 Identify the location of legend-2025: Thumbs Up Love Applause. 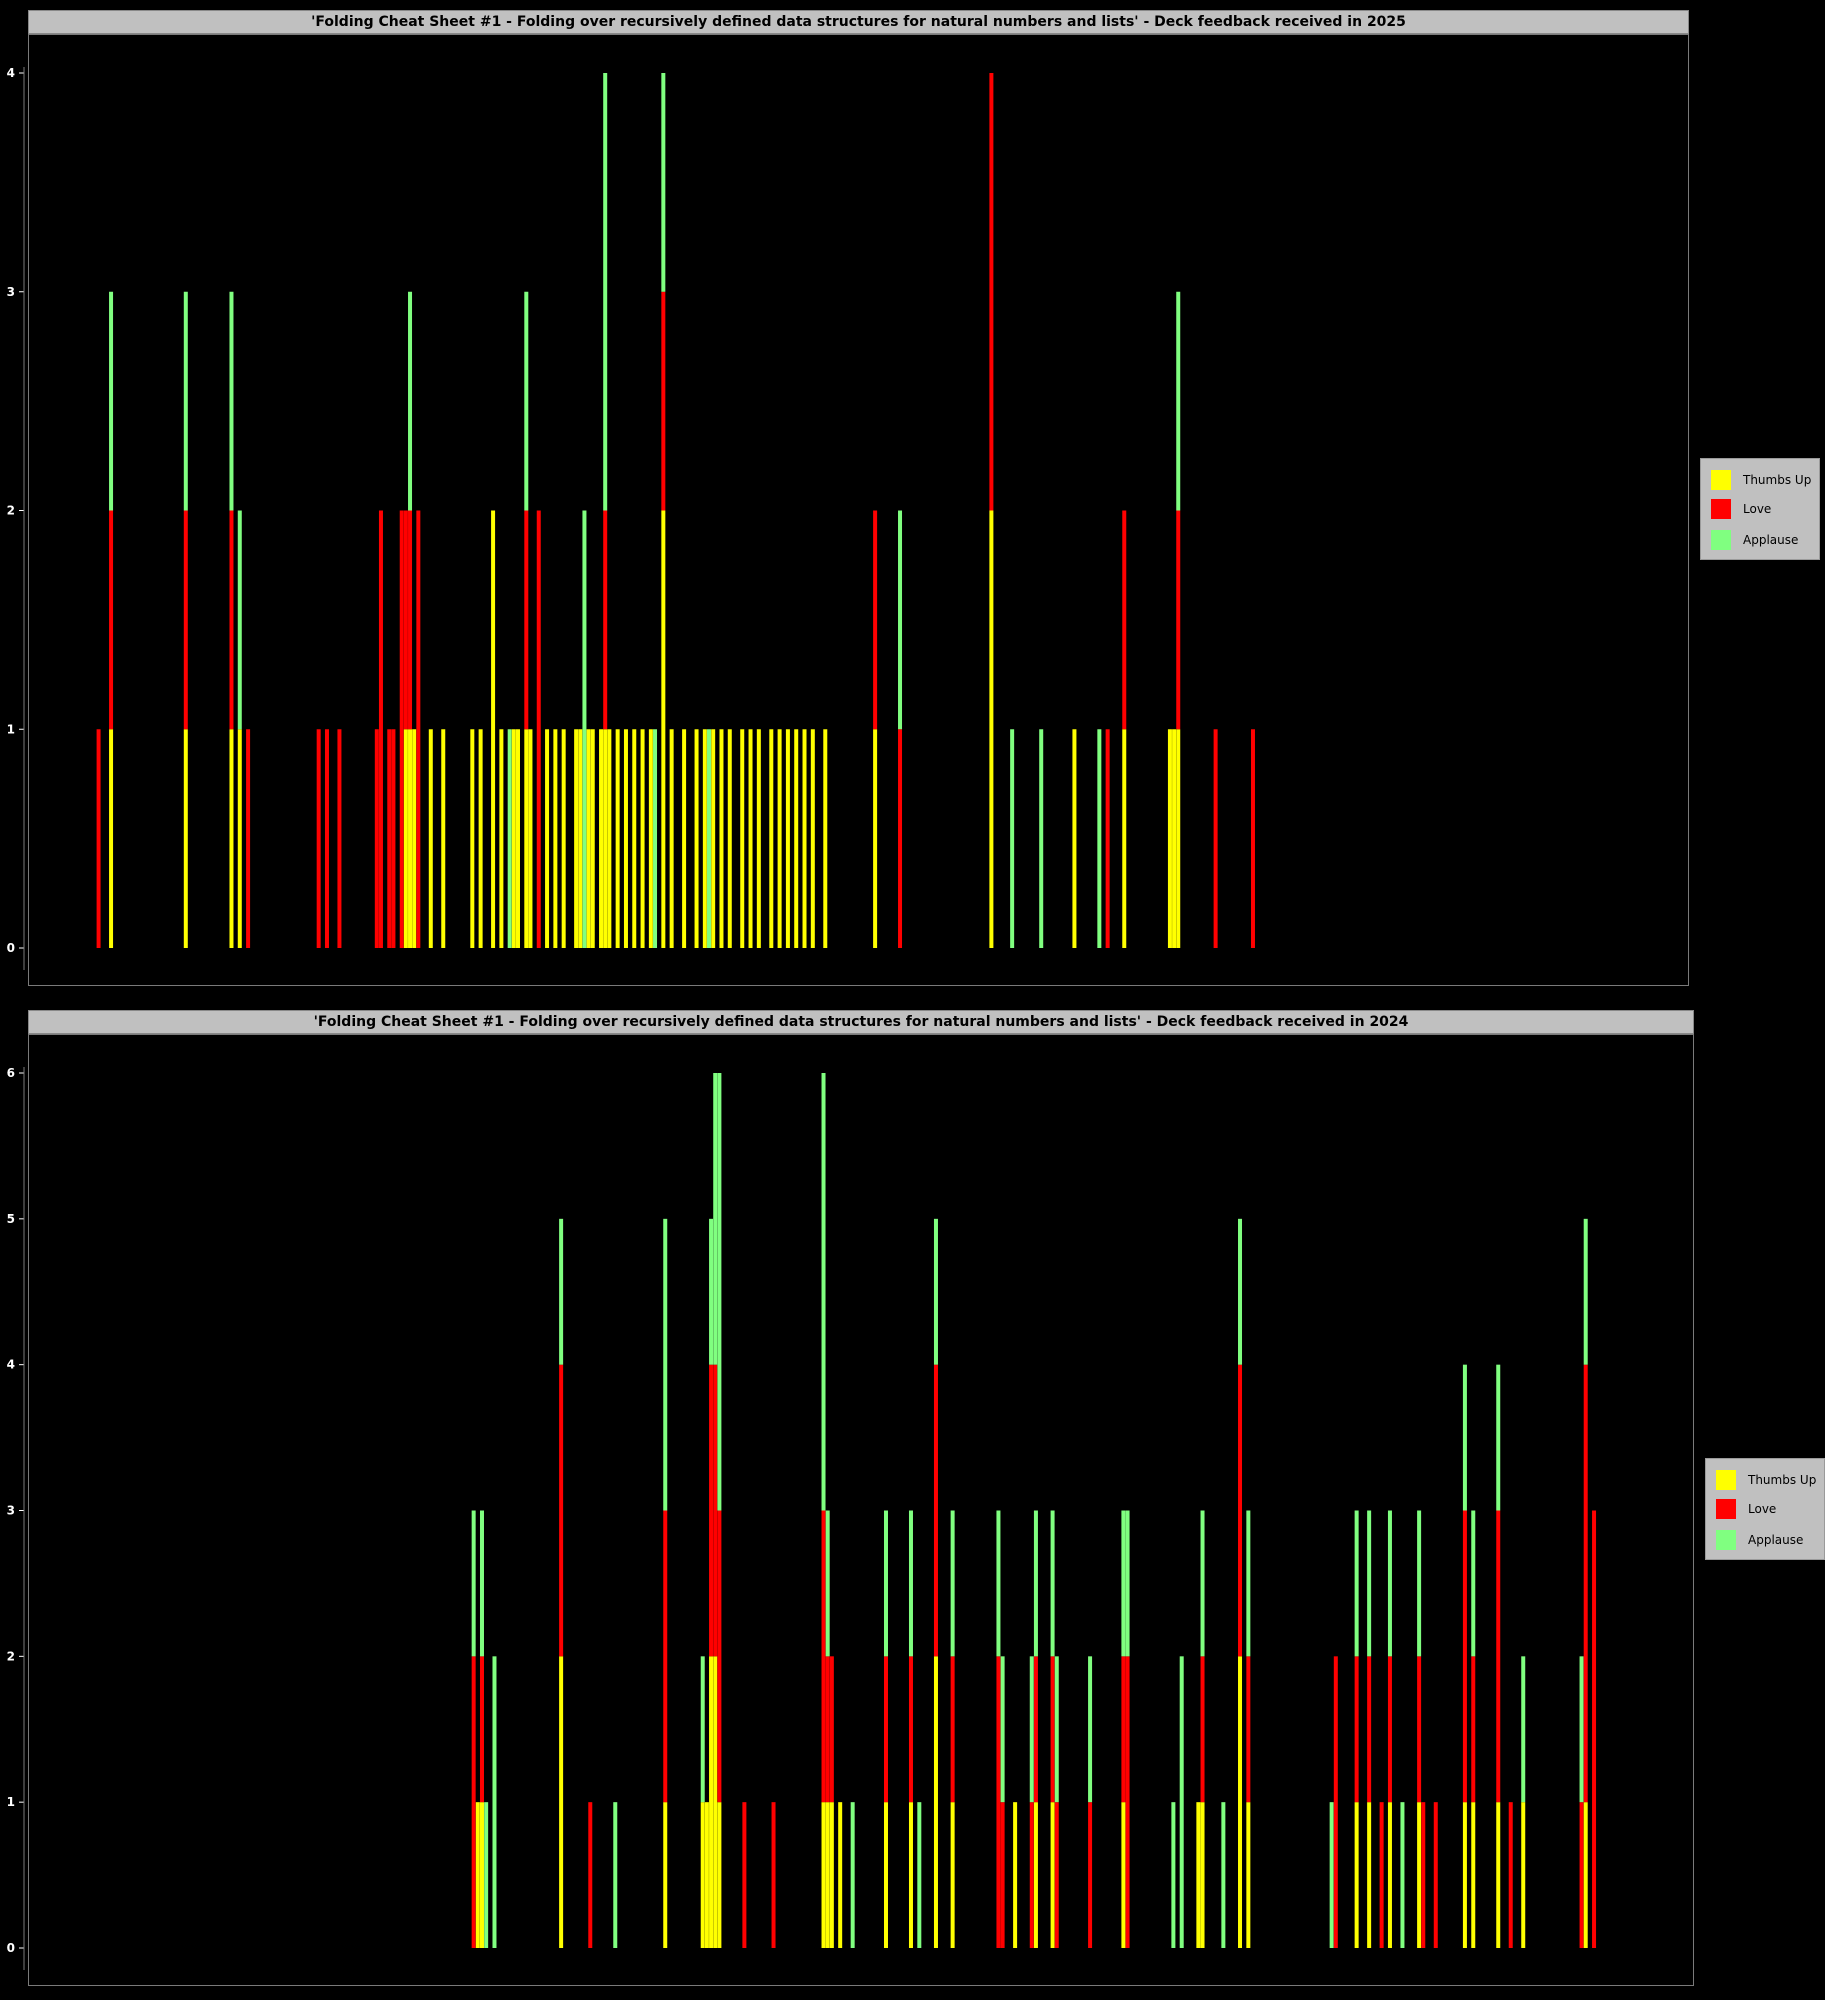
(1760, 509).